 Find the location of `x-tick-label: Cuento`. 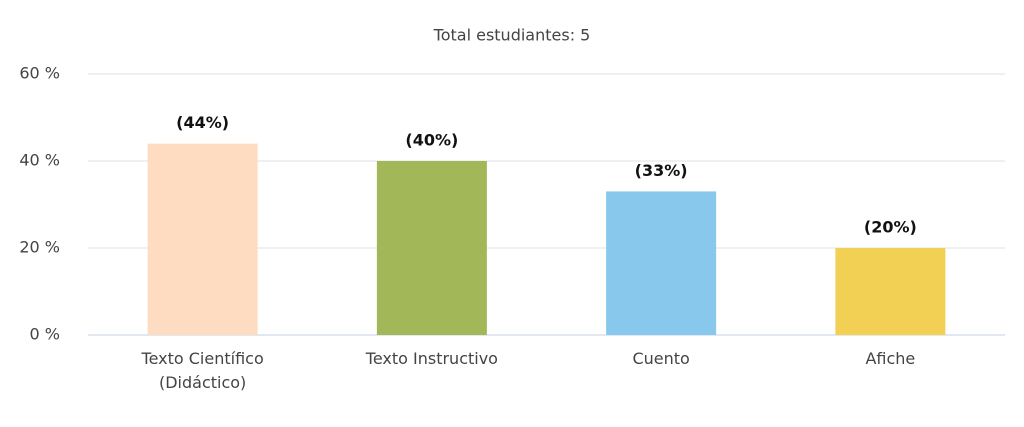

x-tick-label: Cuento is located at coordinates (661, 358).